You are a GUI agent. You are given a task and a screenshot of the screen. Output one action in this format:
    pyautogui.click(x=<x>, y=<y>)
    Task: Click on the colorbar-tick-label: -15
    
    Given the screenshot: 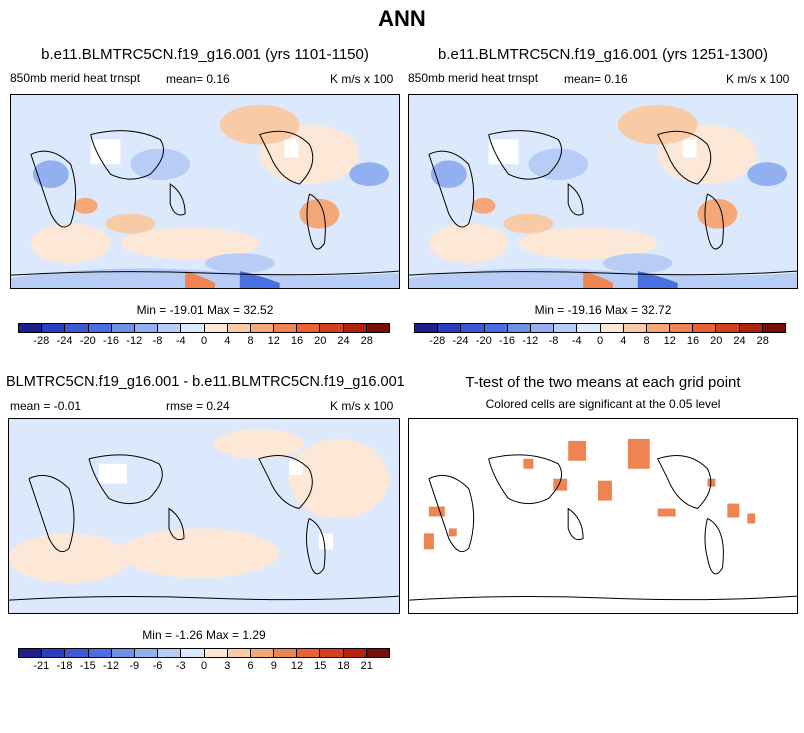 What is the action you would take?
    pyautogui.click(x=87, y=666)
    